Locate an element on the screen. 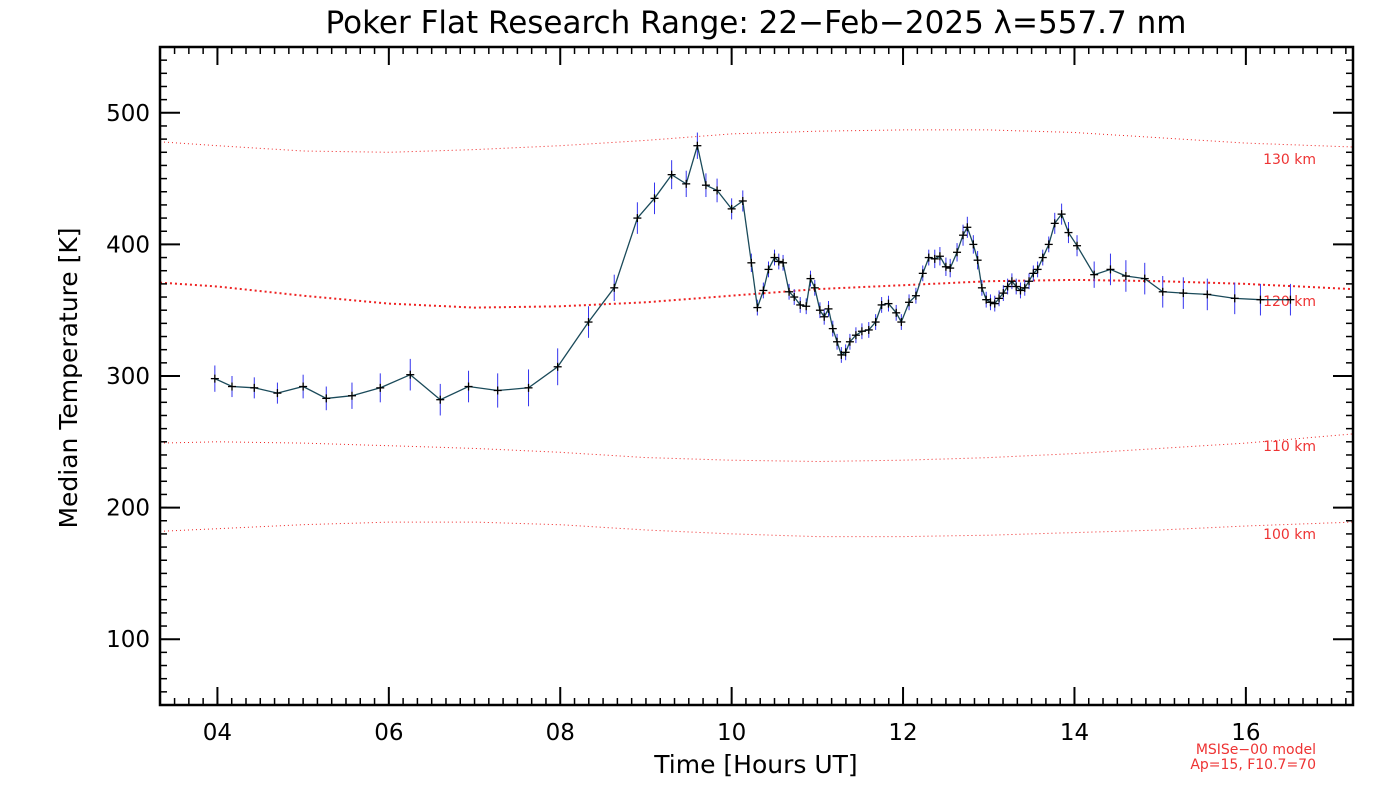  y-tick-label: 400 is located at coordinates (128, 245).